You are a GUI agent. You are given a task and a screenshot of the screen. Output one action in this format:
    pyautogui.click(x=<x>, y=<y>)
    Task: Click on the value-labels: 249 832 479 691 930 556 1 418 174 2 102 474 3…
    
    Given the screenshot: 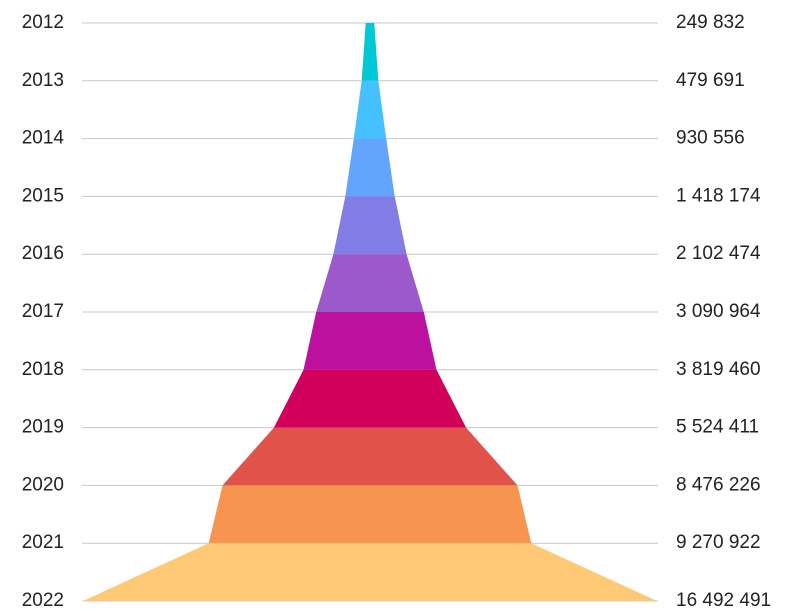 What is the action you would take?
    pyautogui.click(x=723, y=311)
    